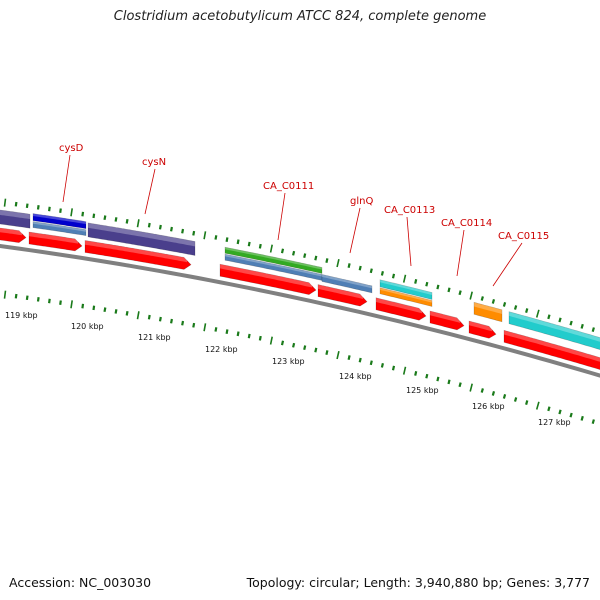  I want to click on cds-arrow-4-highlight, so click(340, 291).